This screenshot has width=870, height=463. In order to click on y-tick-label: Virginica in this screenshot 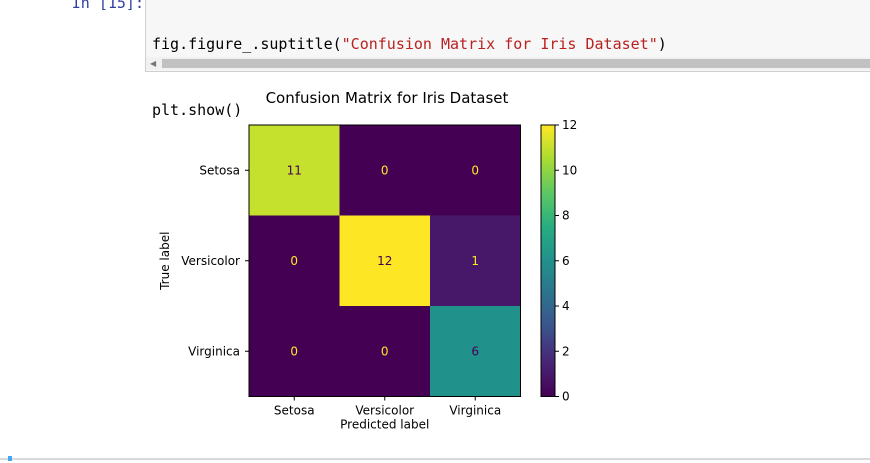, I will do `click(214, 351)`.